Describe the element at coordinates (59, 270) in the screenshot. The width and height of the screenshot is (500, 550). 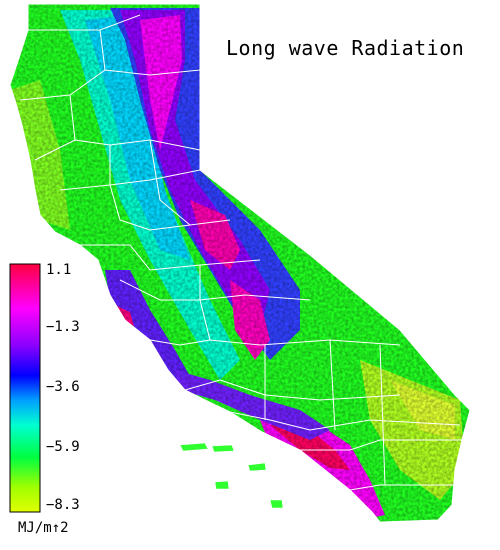
I see `legend-tick-label: 1.1` at that location.